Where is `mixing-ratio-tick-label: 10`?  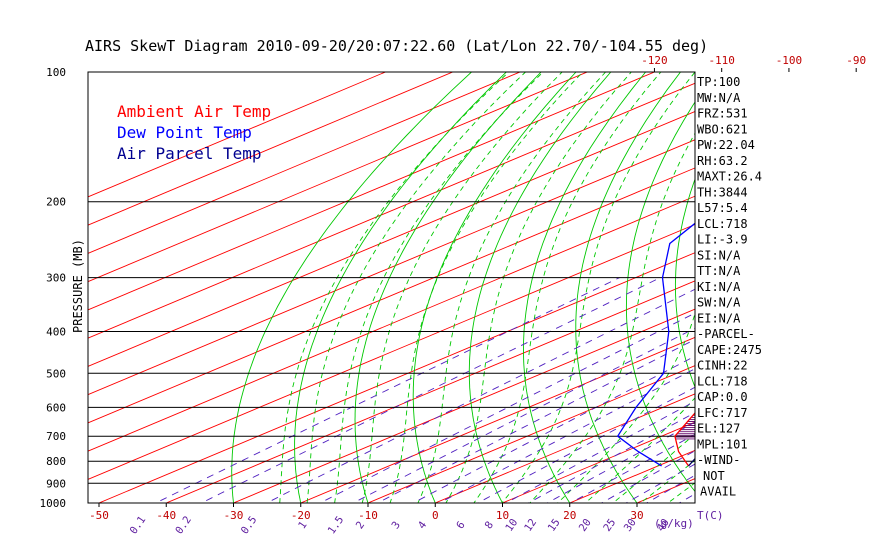
mixing-ratio-tick-label: 10 is located at coordinates (511, 525).